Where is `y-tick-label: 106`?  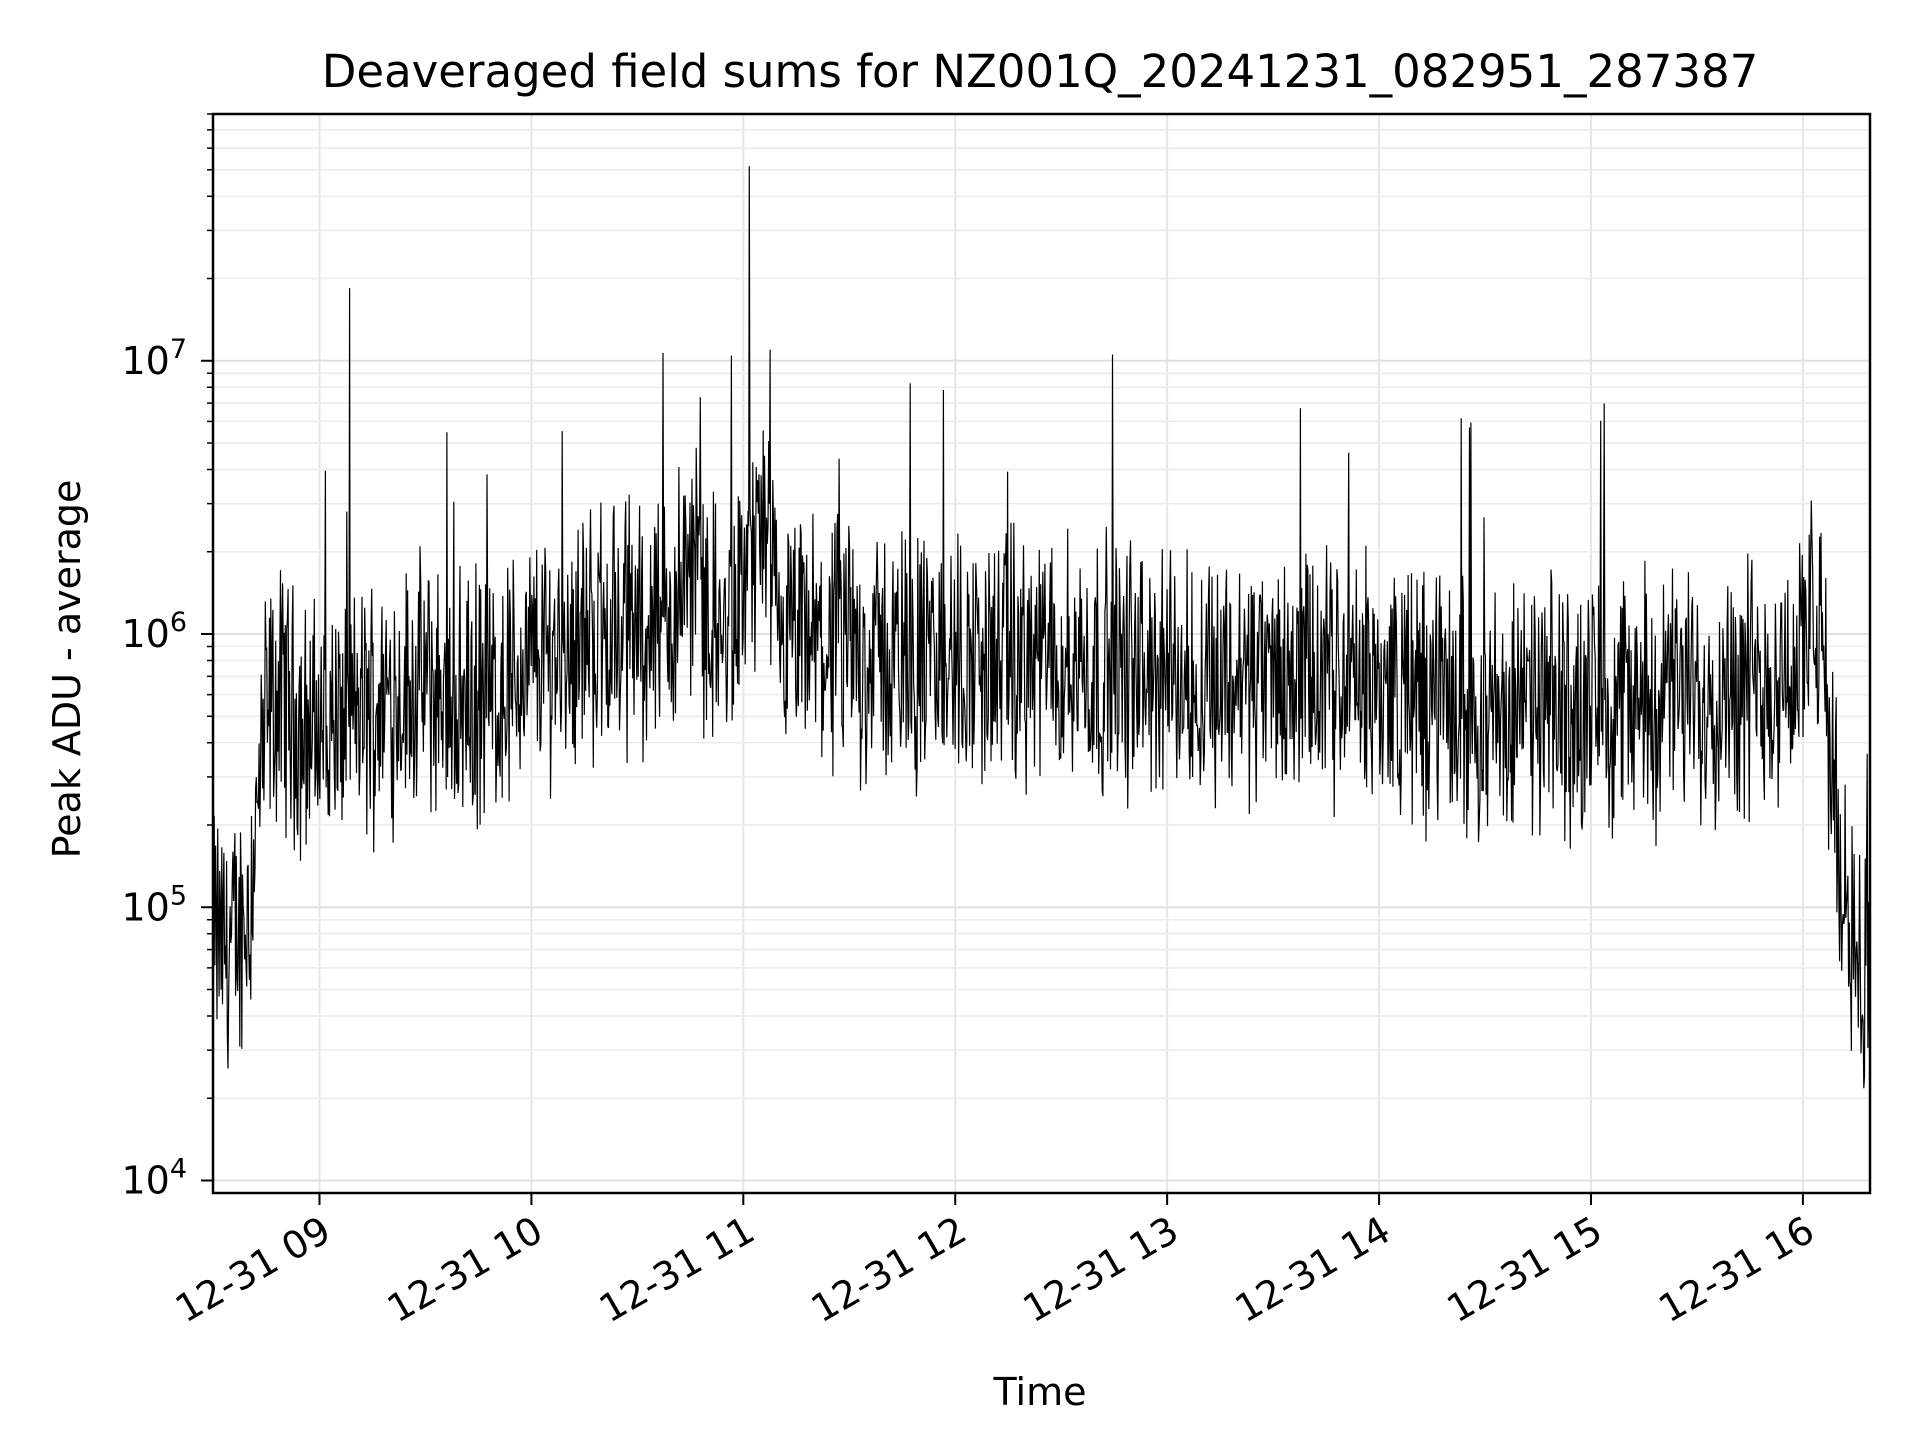 y-tick-label: 106 is located at coordinates (154, 631).